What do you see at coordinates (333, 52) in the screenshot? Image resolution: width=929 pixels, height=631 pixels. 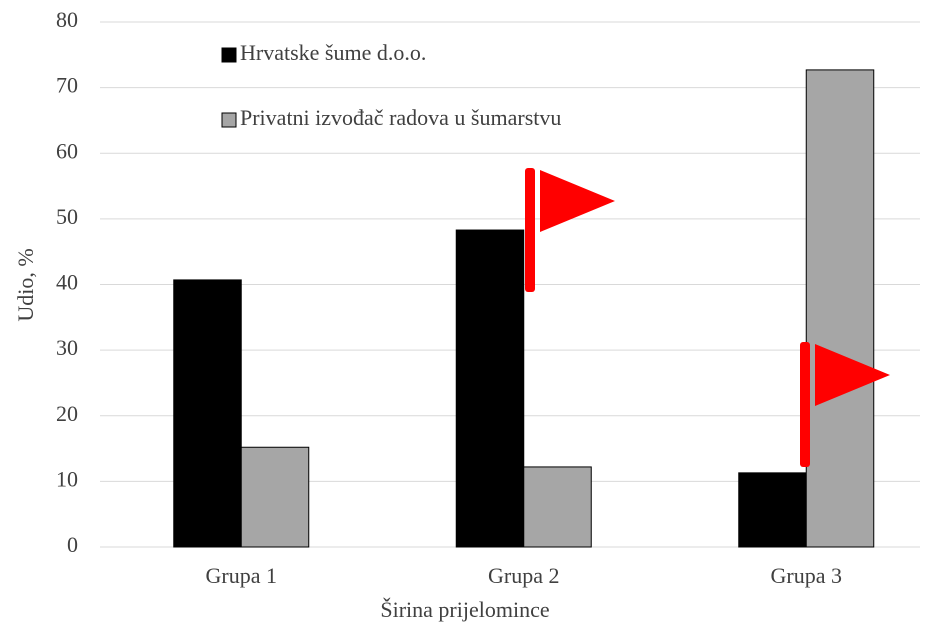 I see `legend-label: Hrvatske šume d.o.o.` at bounding box center [333, 52].